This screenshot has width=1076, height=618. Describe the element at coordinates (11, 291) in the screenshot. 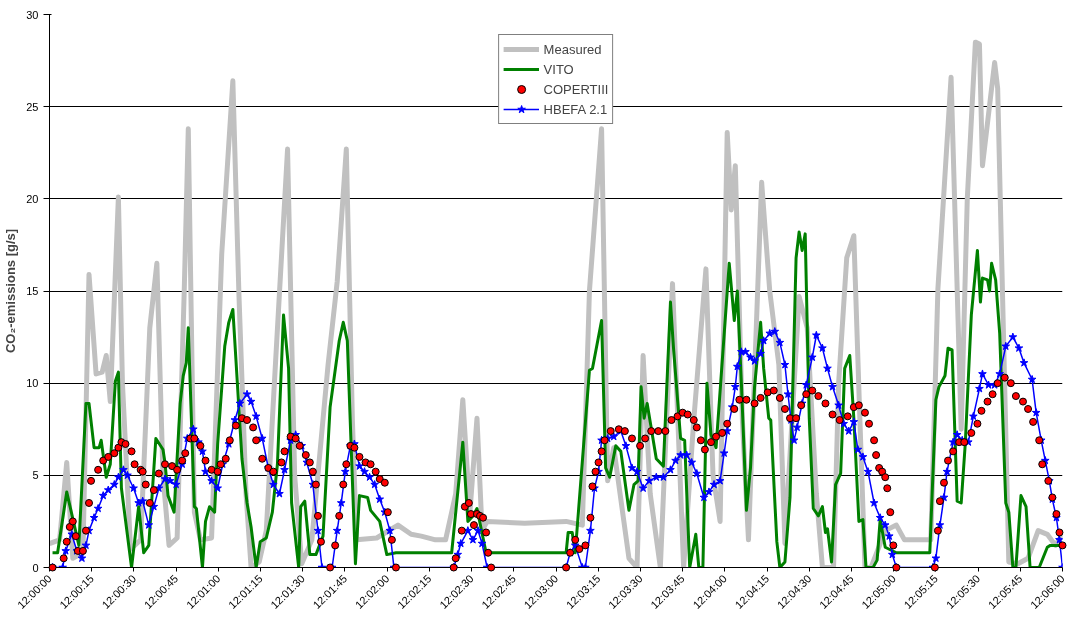

I see `y-axis-title: CO₂-emissions [g/s]` at that location.